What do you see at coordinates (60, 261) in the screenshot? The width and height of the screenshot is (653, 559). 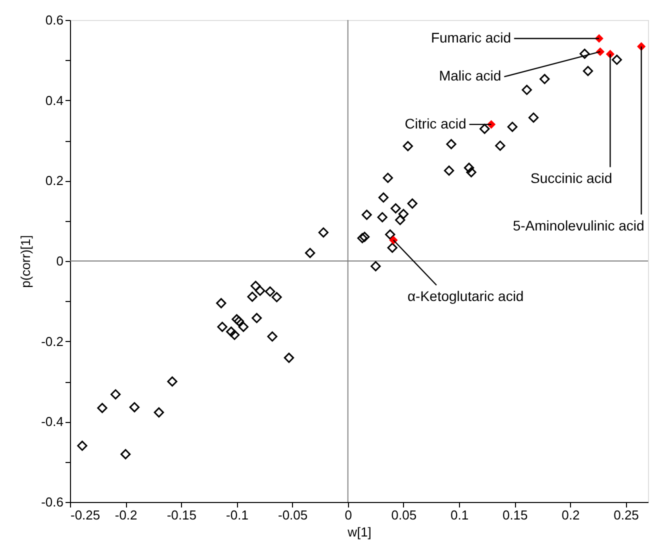 I see `y-tick-label: 0` at bounding box center [60, 261].